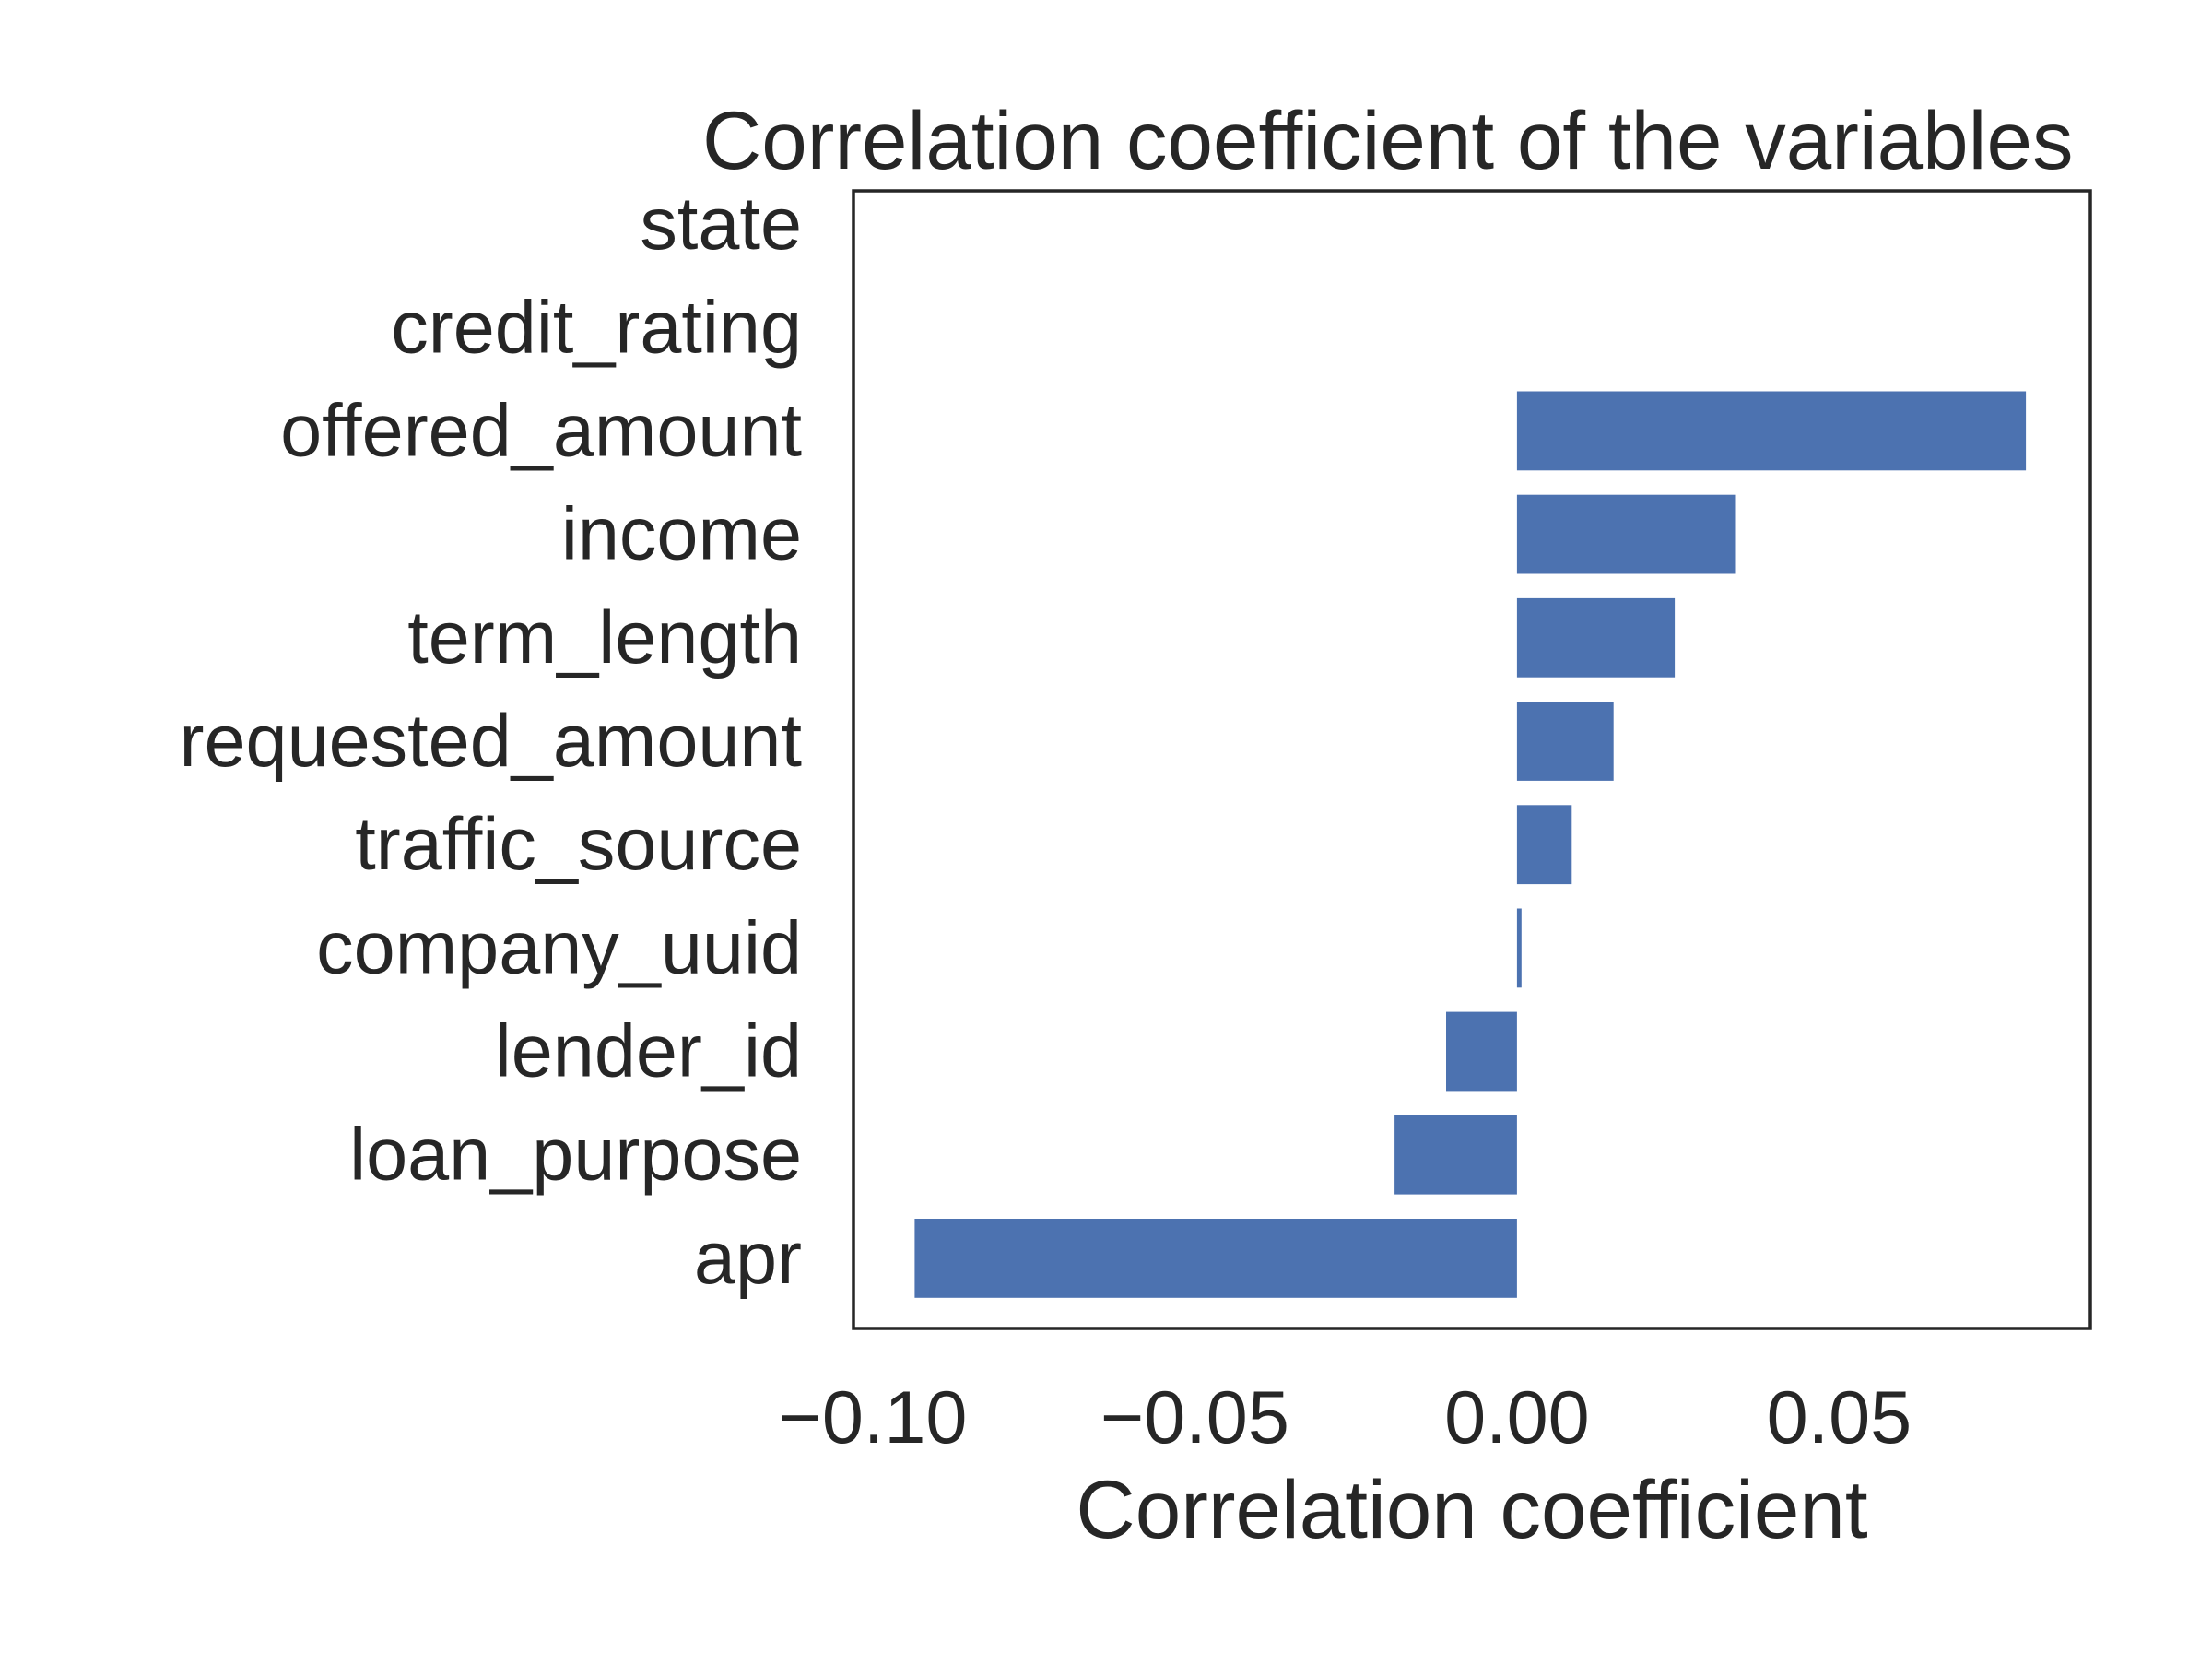 The image size is (2212, 1664). I want to click on x-tick-label: −0.10, so click(873, 1417).